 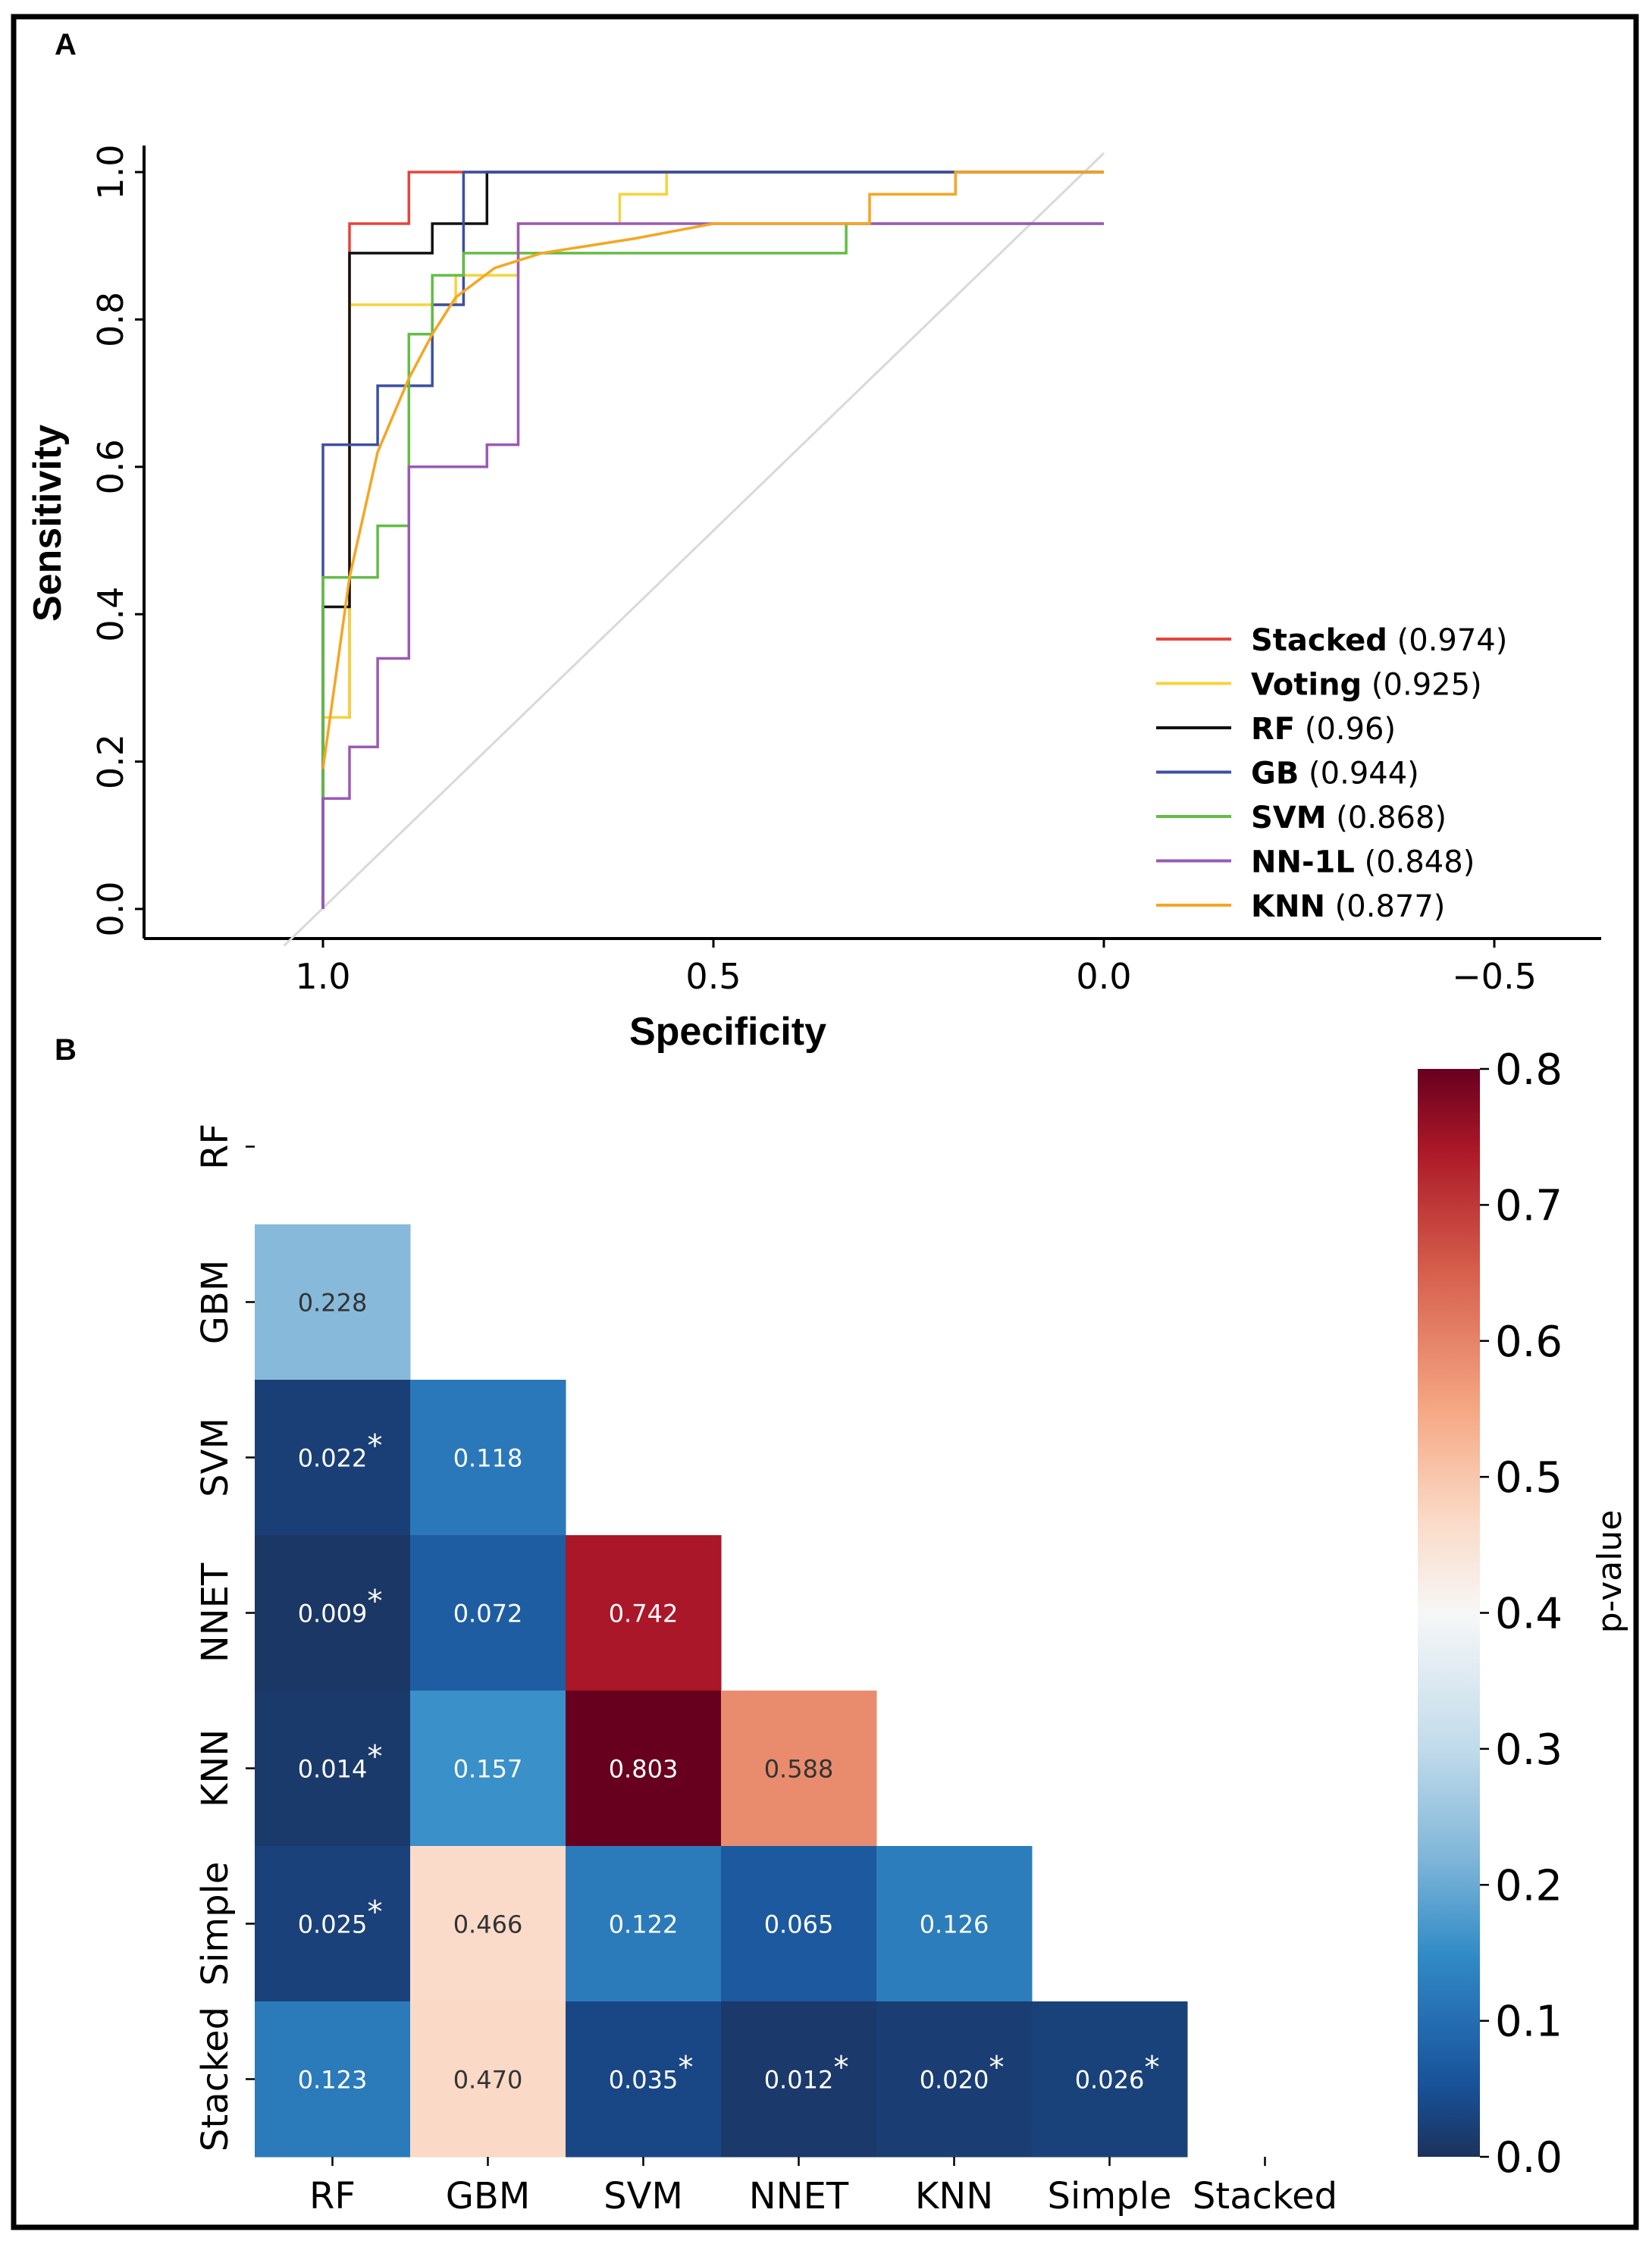 I want to click on heatmap-cell-value: 0.026, so click(x=1110, y=2080).